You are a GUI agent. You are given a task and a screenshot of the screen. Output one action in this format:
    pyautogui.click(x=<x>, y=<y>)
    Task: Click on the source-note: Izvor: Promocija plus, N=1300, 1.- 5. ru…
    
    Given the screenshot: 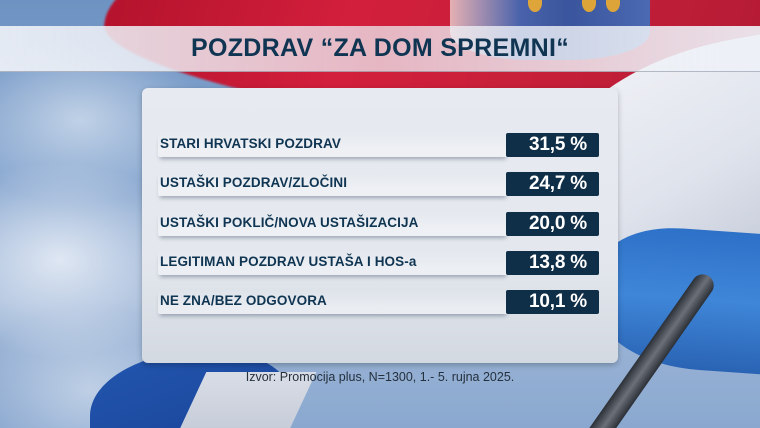 What is the action you would take?
    pyautogui.click(x=380, y=377)
    